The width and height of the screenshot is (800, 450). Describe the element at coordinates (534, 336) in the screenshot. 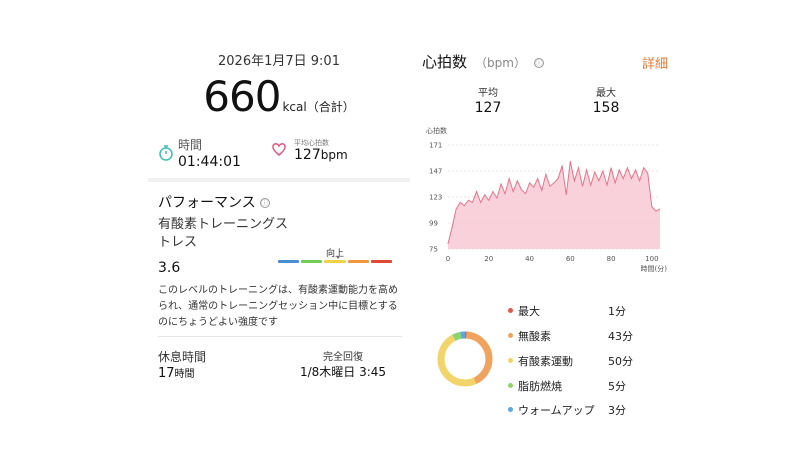

I see `zone-name: 無酸素` at that location.